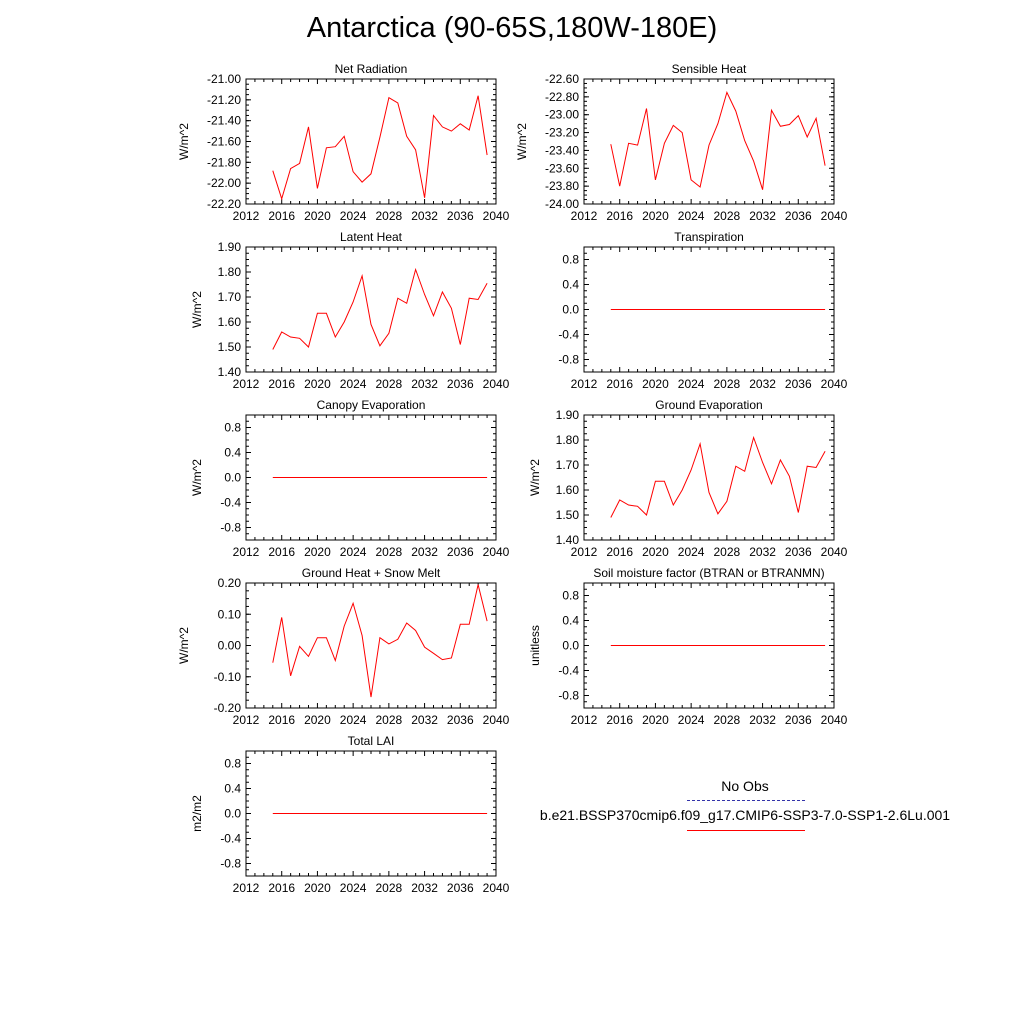  I want to click on panel-title: Latent Heat, so click(371, 237).